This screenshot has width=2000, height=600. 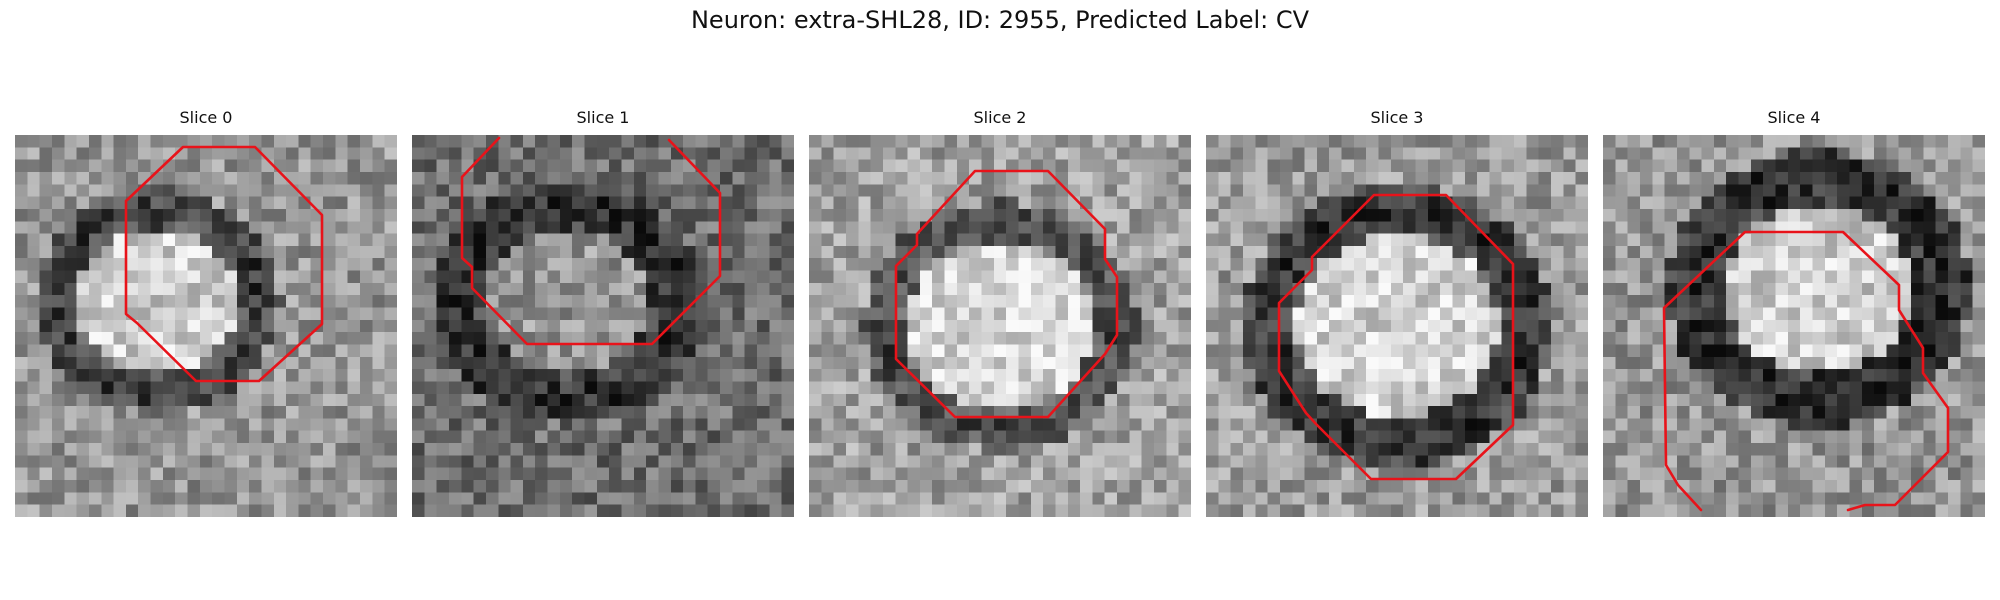 I want to click on slice-2-panel, so click(x=1000, y=326).